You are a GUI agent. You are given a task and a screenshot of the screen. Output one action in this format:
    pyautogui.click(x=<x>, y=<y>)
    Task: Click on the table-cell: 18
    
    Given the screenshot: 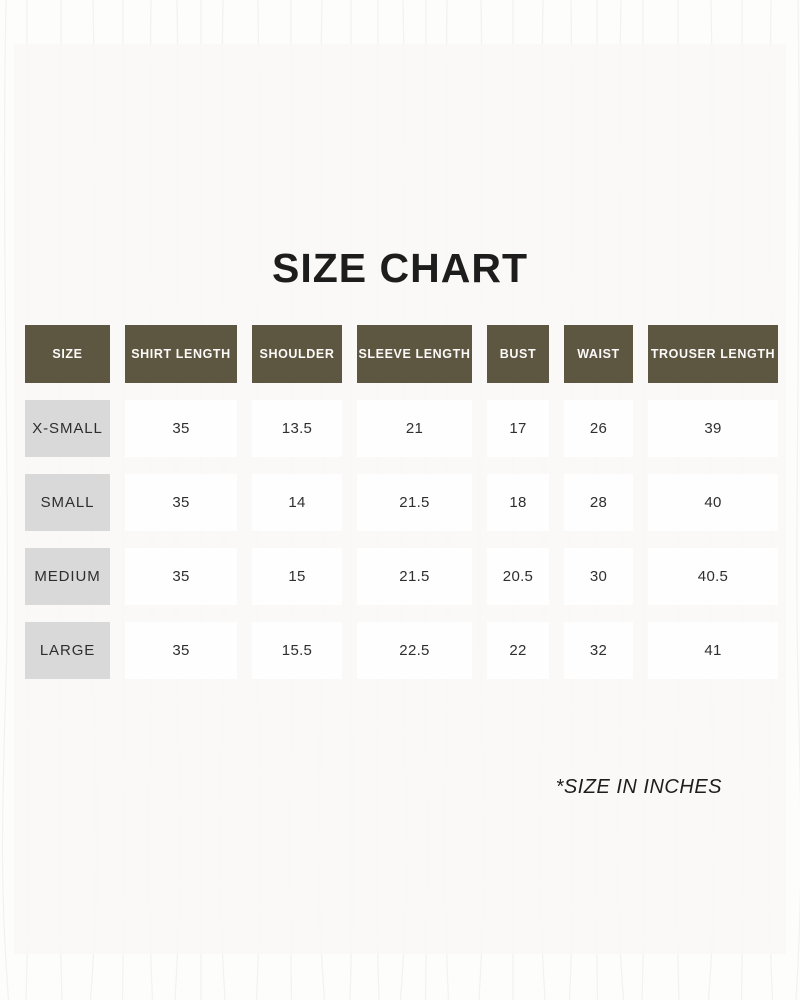 What is the action you would take?
    pyautogui.click(x=518, y=502)
    